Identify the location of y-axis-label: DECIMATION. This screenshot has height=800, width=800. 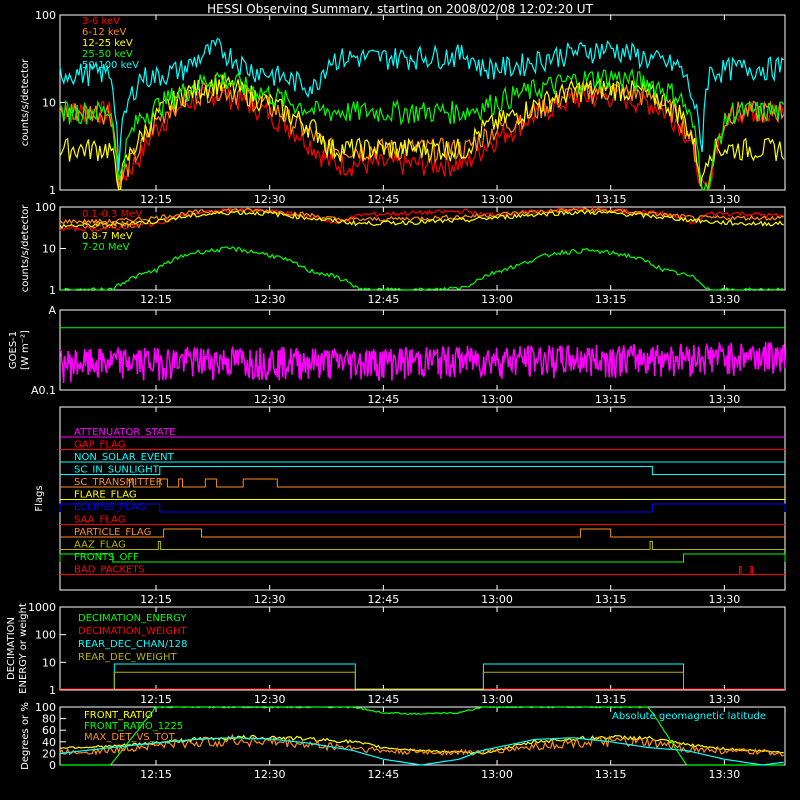
(11, 648).